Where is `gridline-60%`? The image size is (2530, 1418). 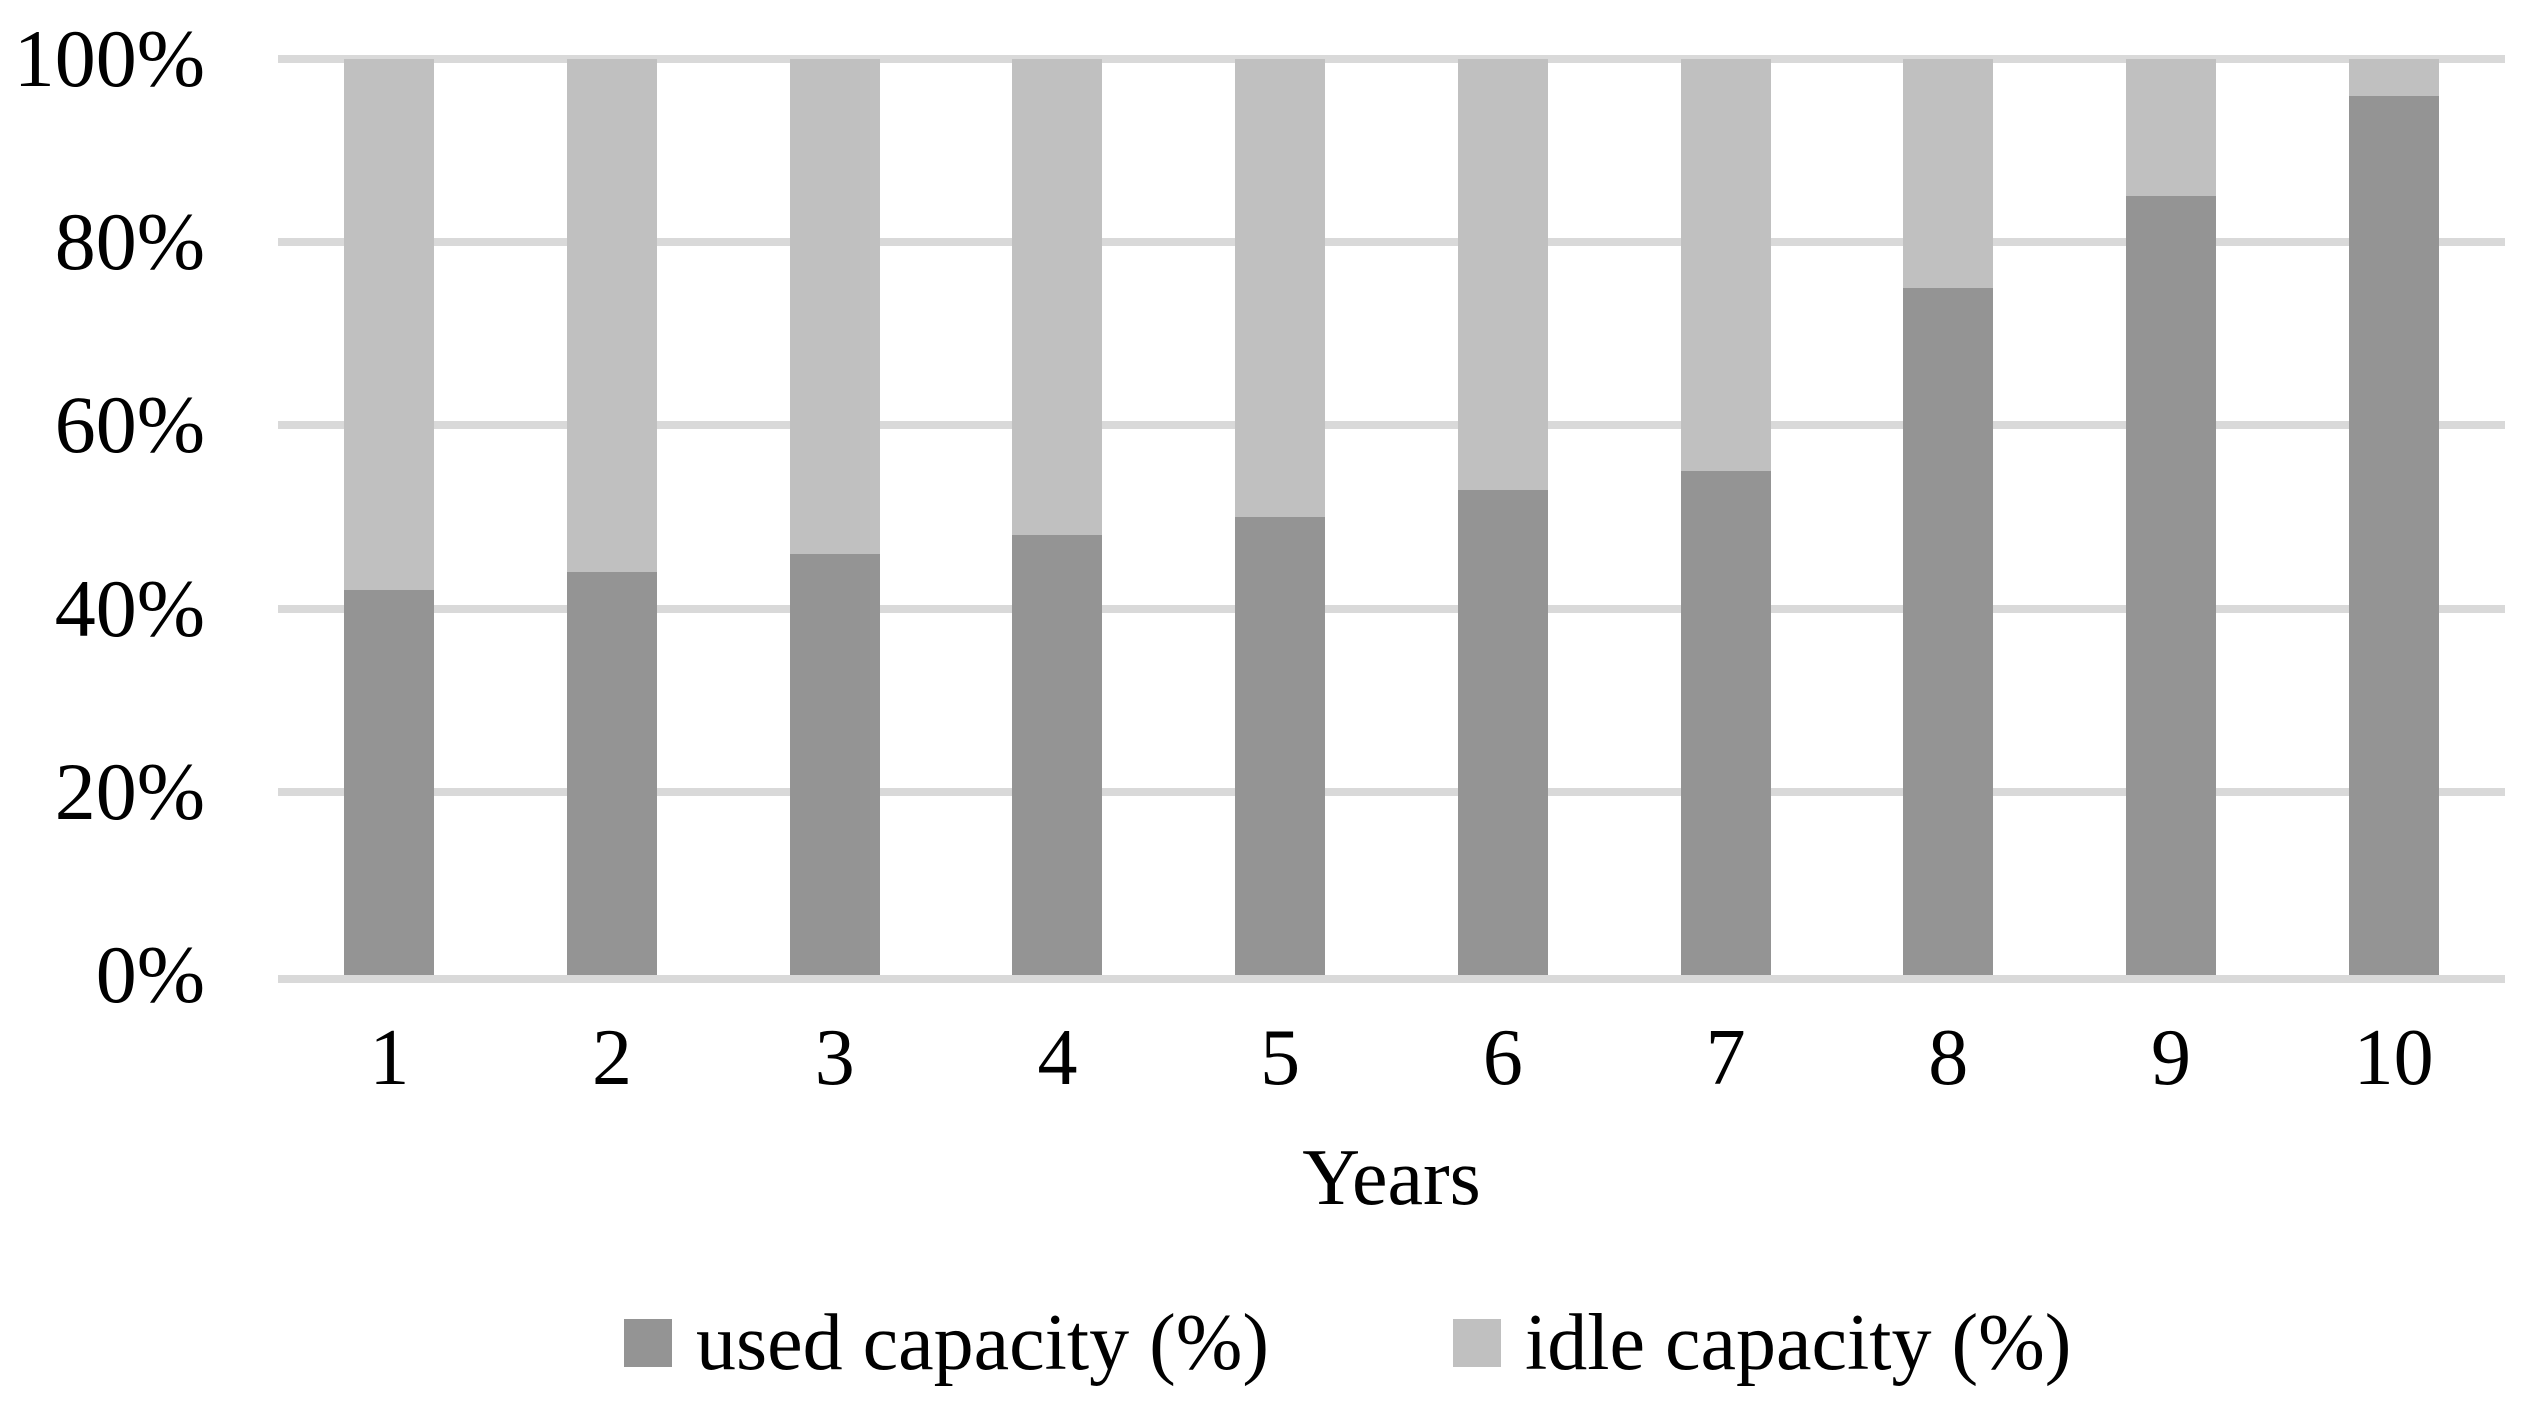 gridline-60% is located at coordinates (1391, 425).